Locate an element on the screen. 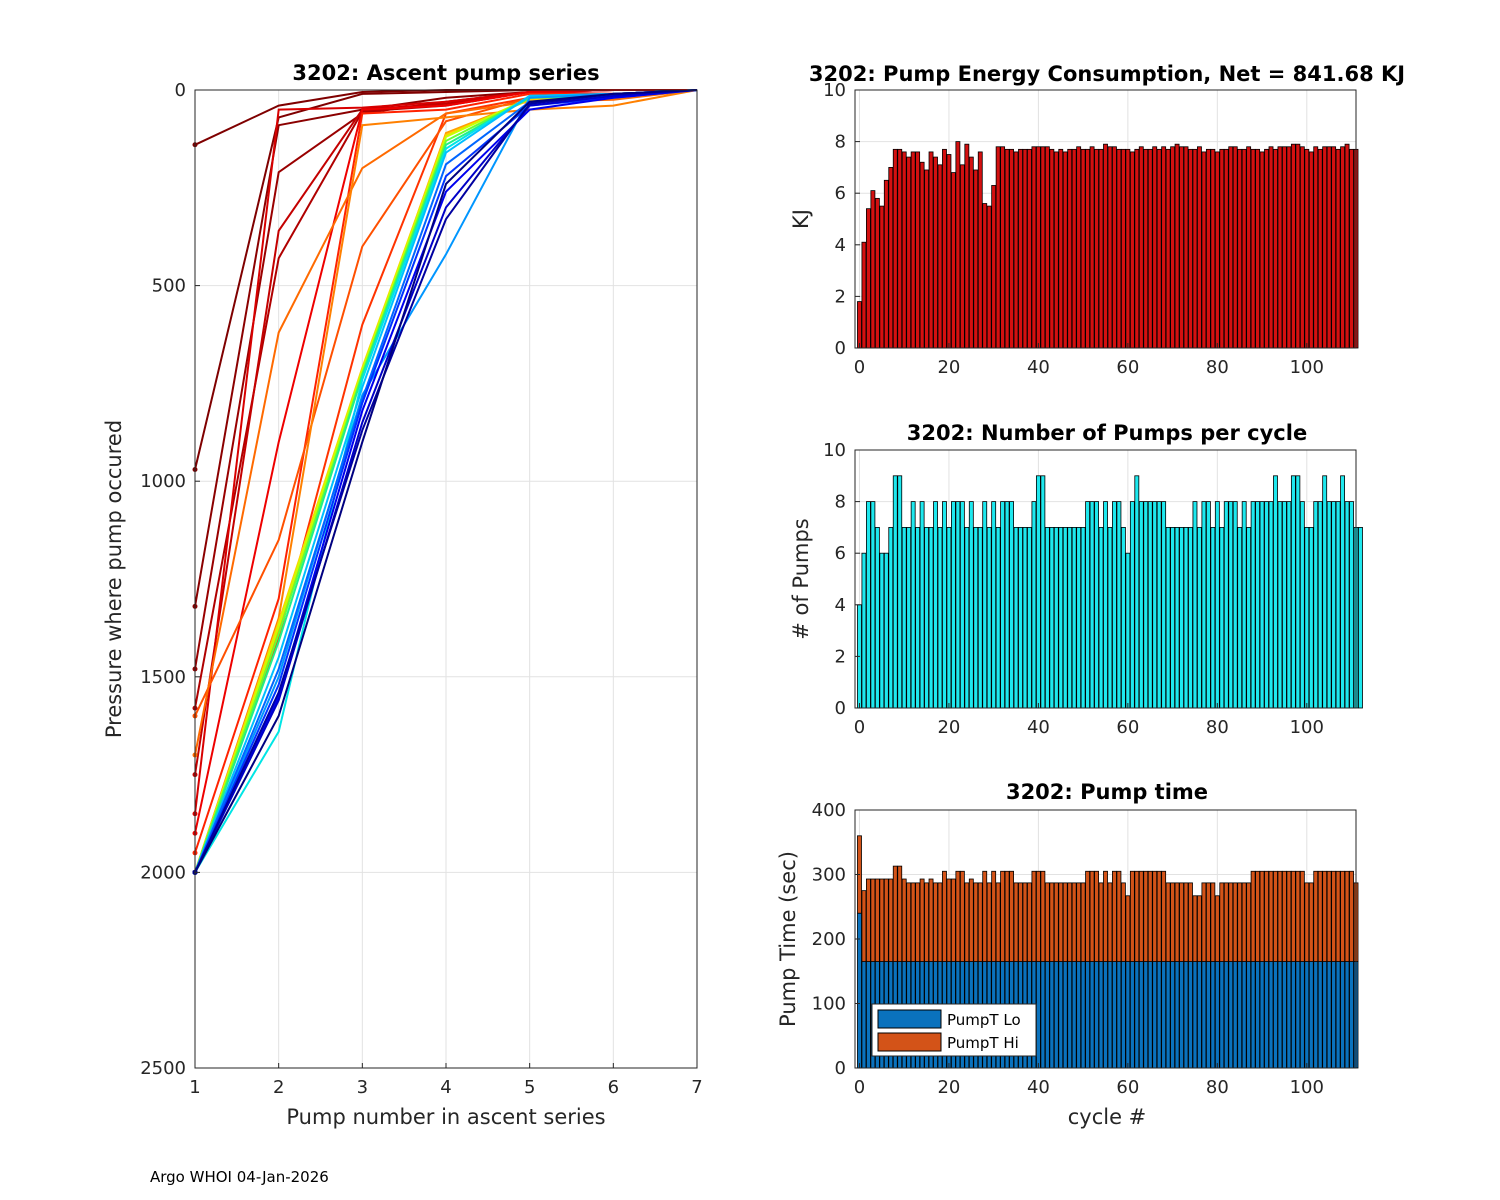 This screenshot has height=1200, width=1500. pumptime-ytick-label: 200 is located at coordinates (829, 939).